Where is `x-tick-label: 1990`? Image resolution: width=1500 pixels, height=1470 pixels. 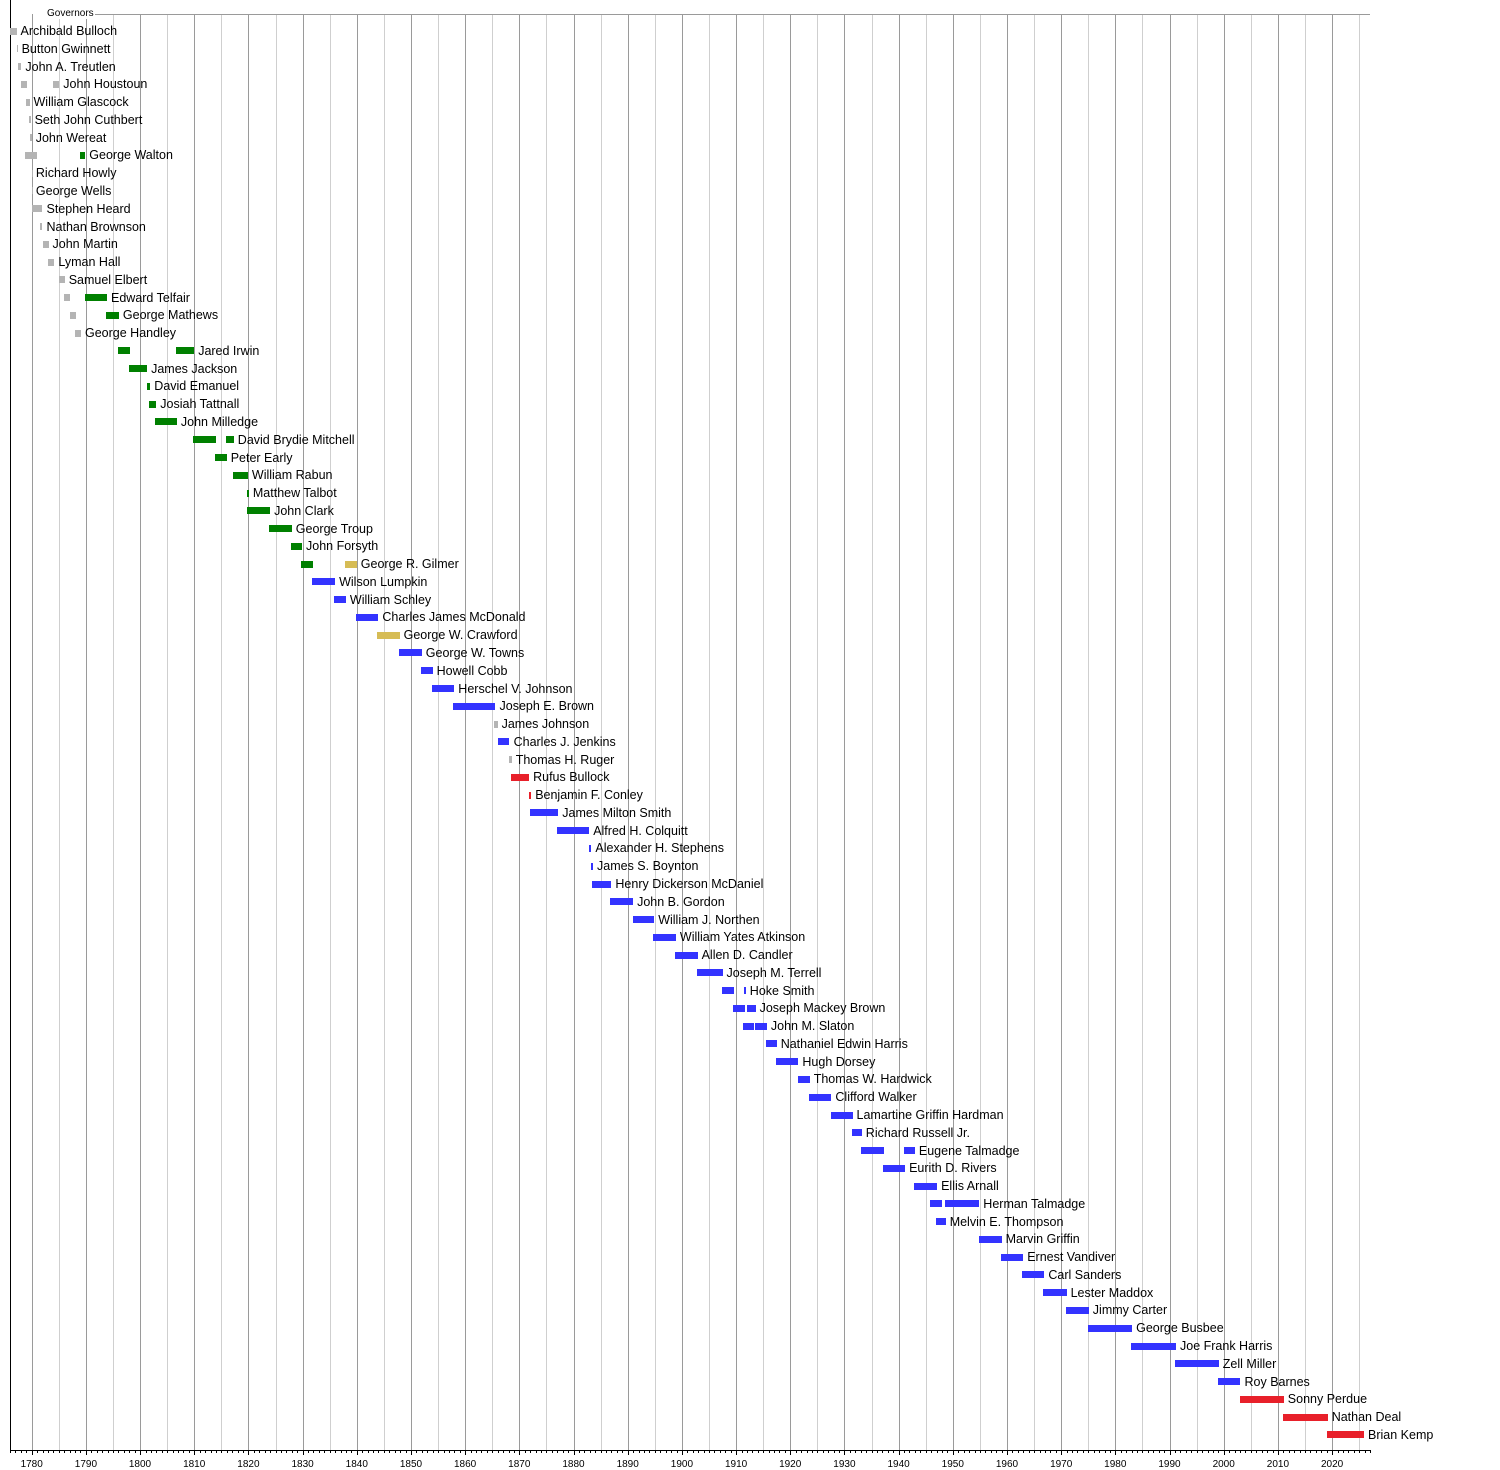 x-tick-label: 1990 is located at coordinates (1169, 1464).